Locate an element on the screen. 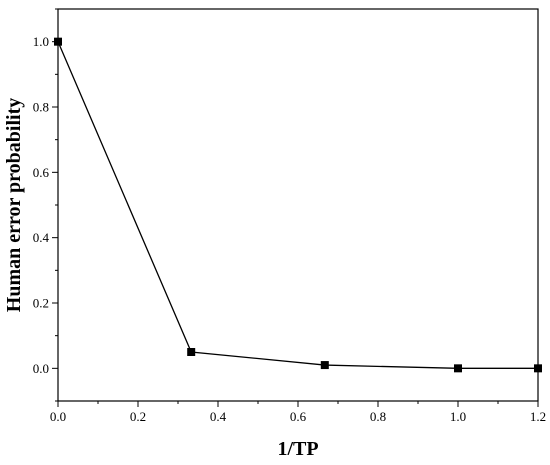 This screenshot has width=550, height=465. x-axis-title: 1/TP is located at coordinates (297, 449).